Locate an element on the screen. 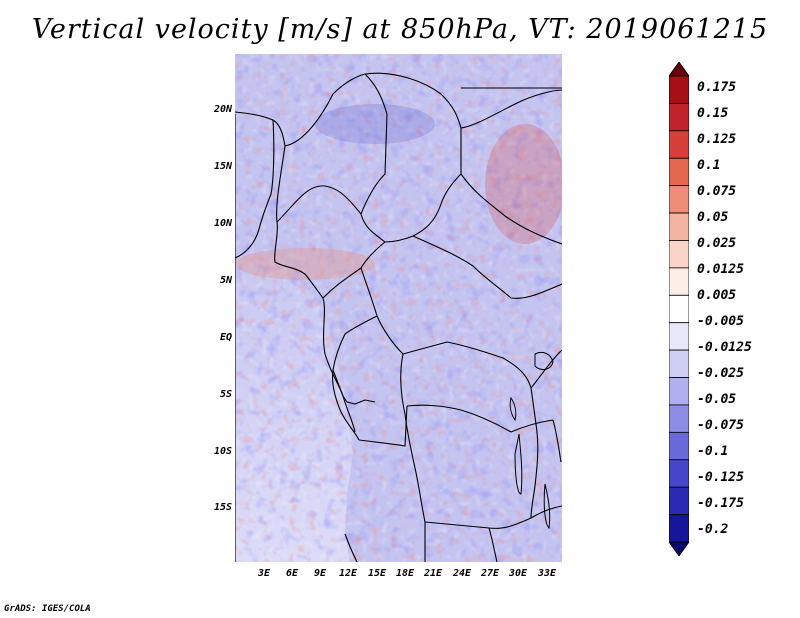  y-tick-label-5s: 5S is located at coordinates (225, 394).